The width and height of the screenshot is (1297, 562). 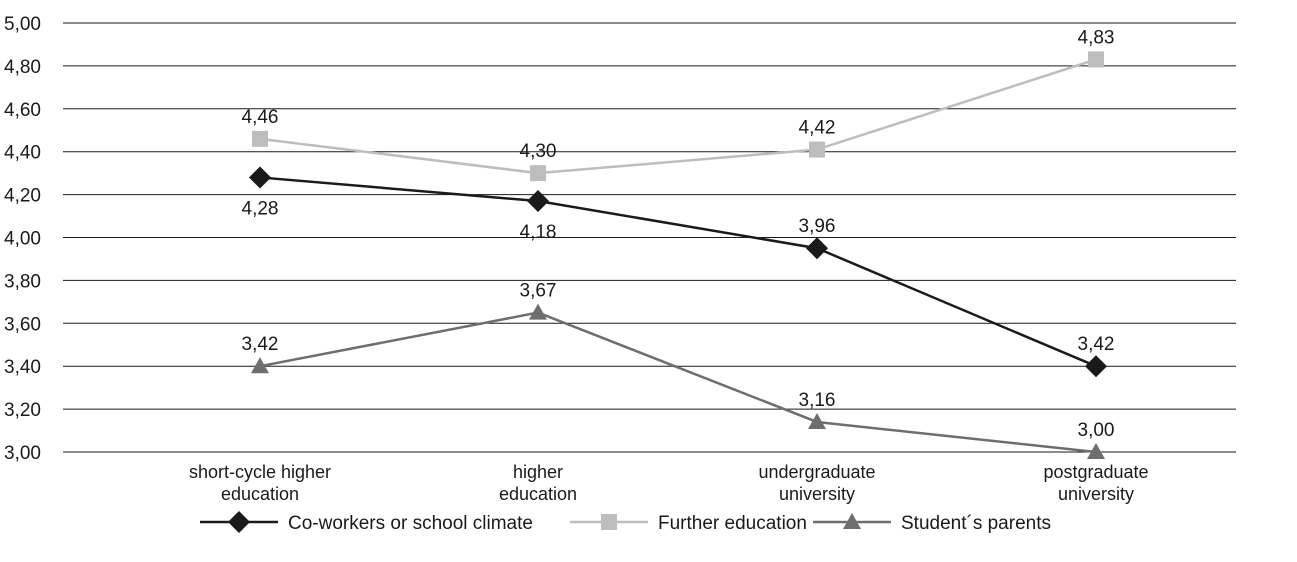 What do you see at coordinates (732, 523) in the screenshot?
I see `legend-label: Further education` at bounding box center [732, 523].